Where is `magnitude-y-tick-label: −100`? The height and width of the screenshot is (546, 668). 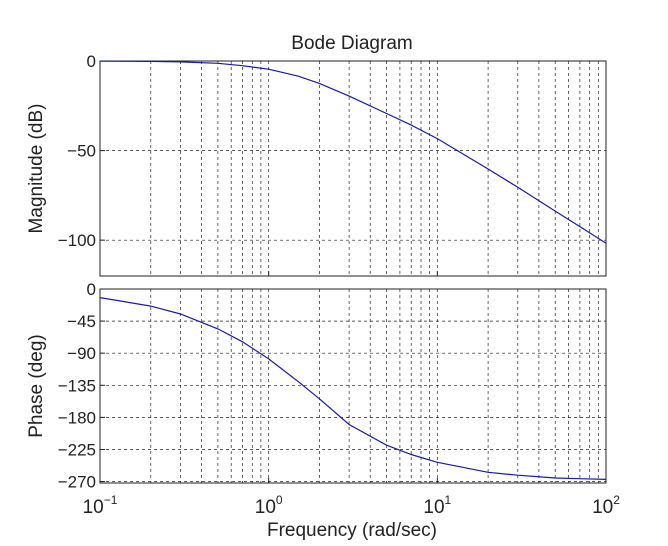
magnitude-y-tick-label: −100 is located at coordinates (77, 240).